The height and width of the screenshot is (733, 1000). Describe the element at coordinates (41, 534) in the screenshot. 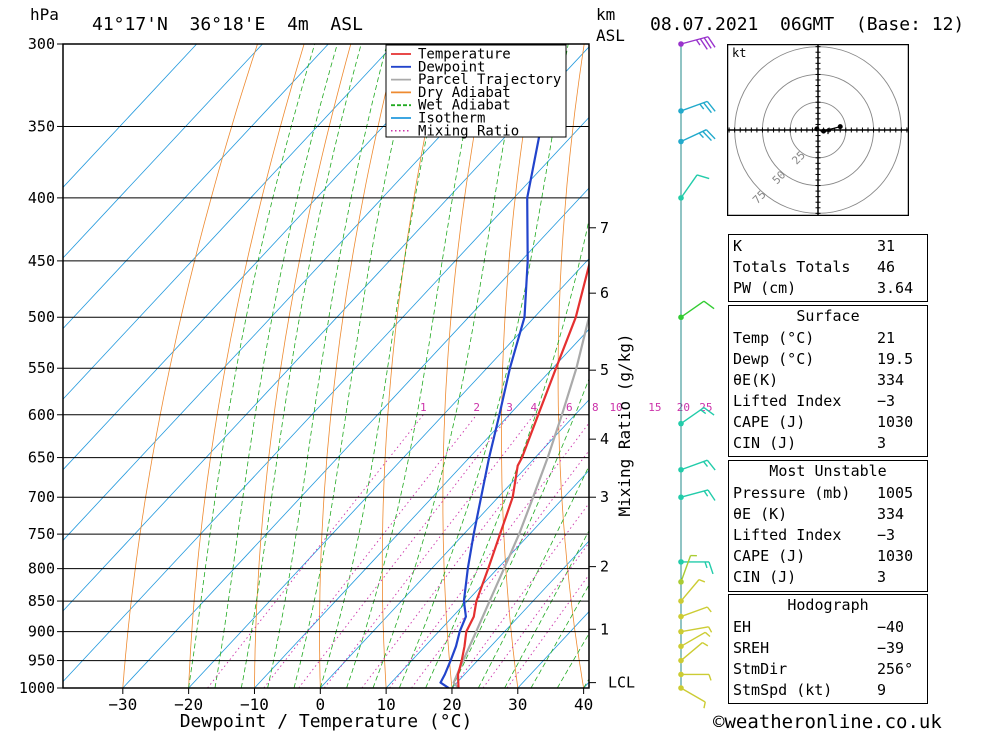

I see `pressure-tick-label: 750` at that location.